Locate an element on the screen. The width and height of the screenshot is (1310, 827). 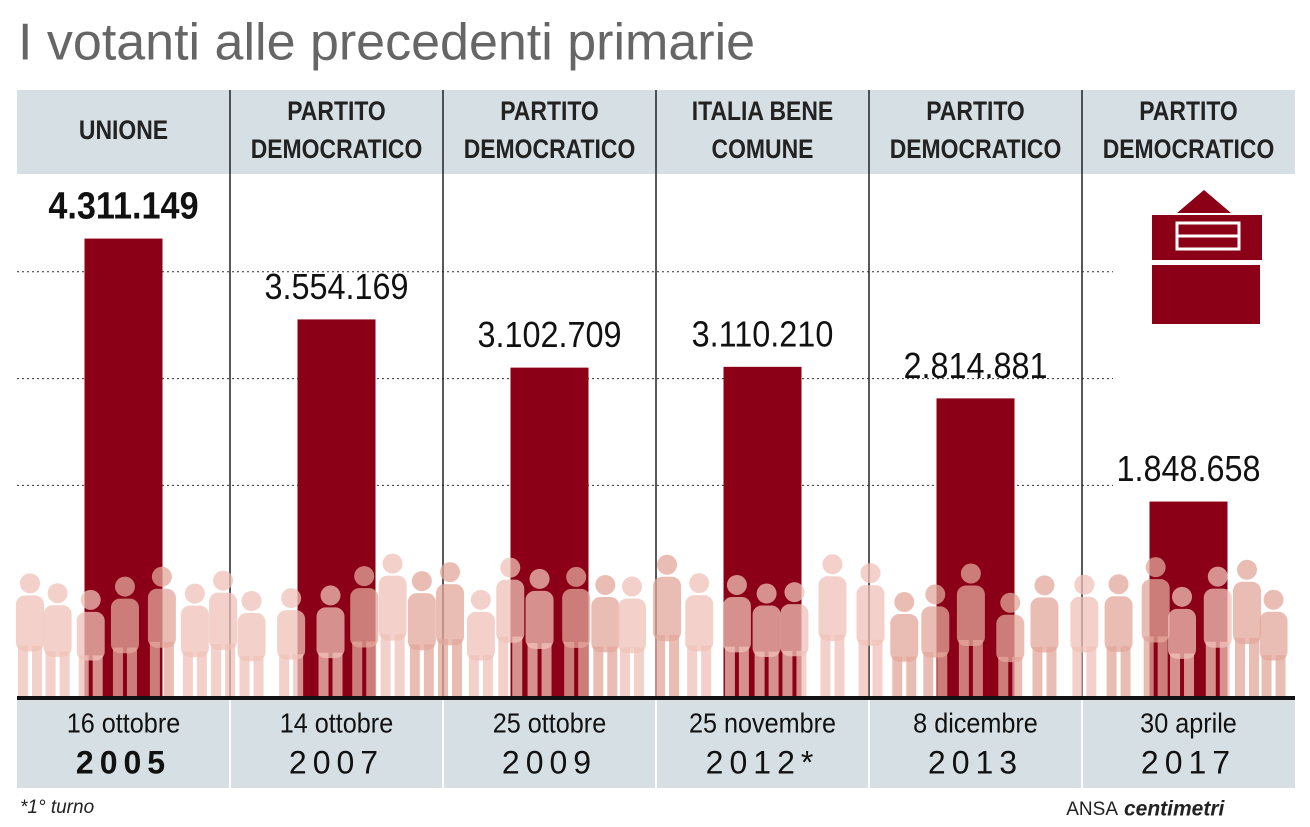
chart-title: I votanti alle precedenti primarie is located at coordinates (386, 43).